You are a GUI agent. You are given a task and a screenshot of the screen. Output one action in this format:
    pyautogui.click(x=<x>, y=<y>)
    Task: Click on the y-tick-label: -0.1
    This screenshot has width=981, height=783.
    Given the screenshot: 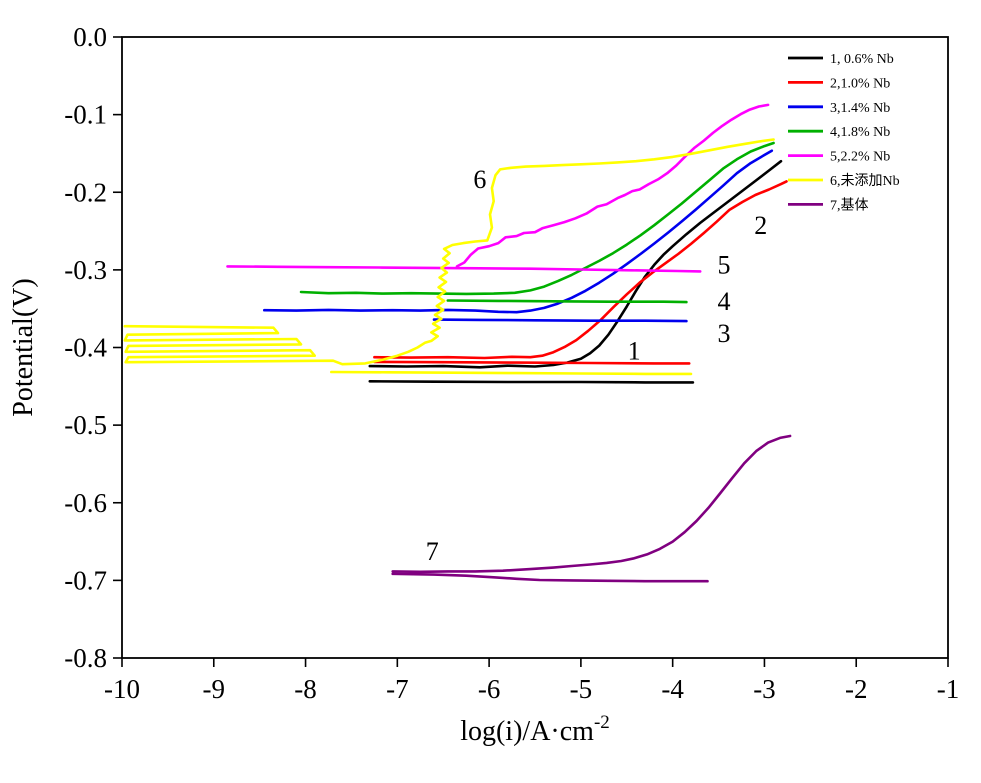 What is the action you would take?
    pyautogui.click(x=85, y=115)
    